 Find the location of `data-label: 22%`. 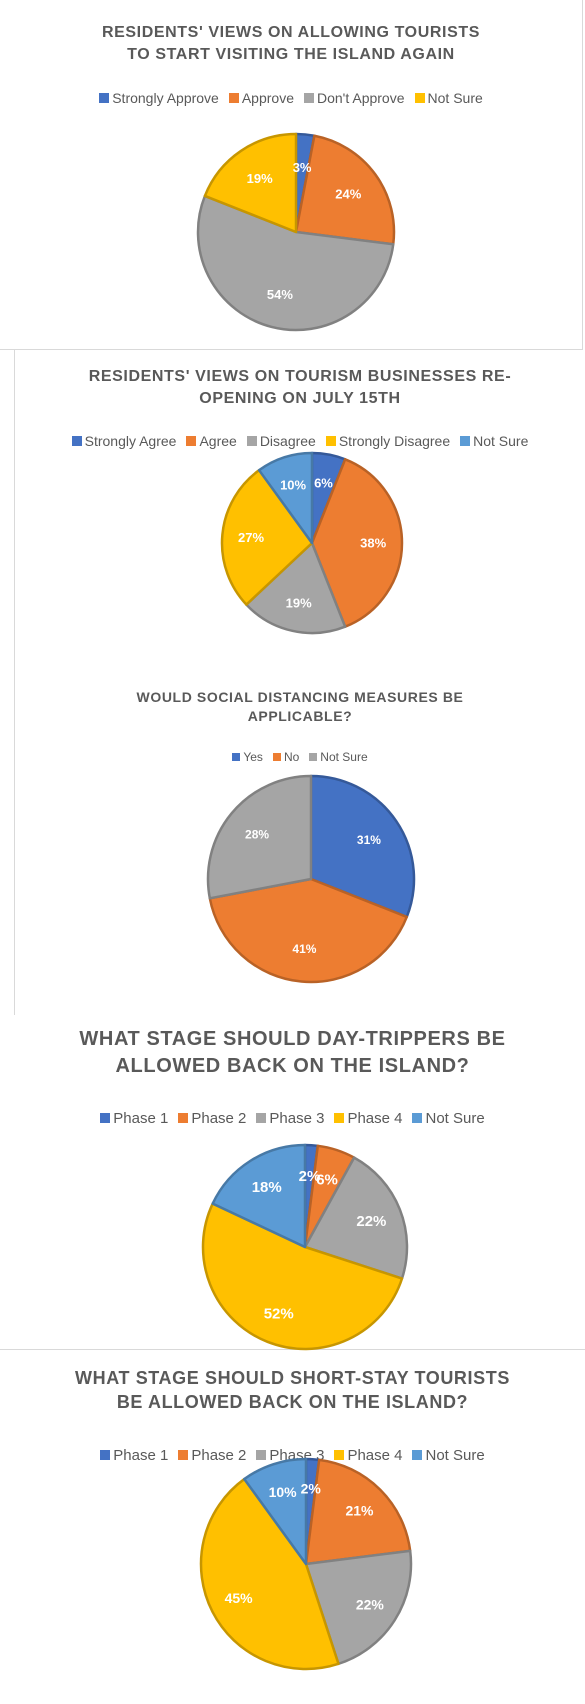

data-label: 22% is located at coordinates (371, 1221).